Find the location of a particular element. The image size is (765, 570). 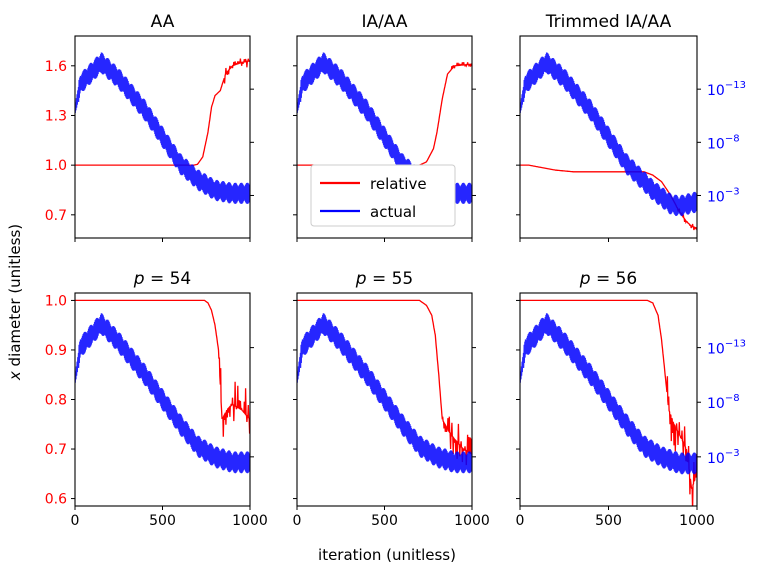

panel-title: p = 55 is located at coordinates (384, 279).